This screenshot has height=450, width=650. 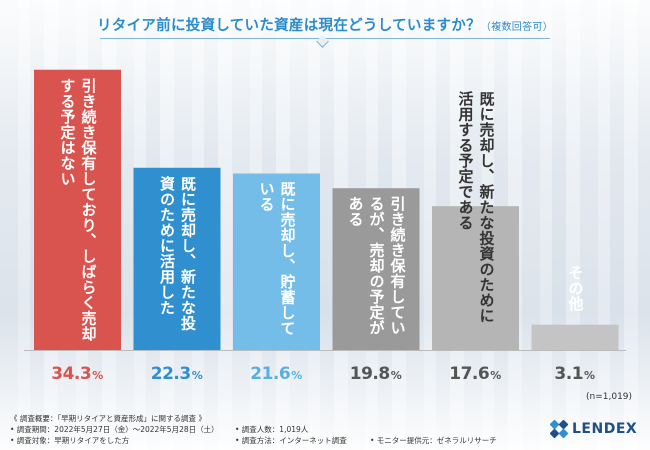 What do you see at coordinates (575, 288) in the screenshot?
I see `bar-label-6: その他` at bounding box center [575, 288].